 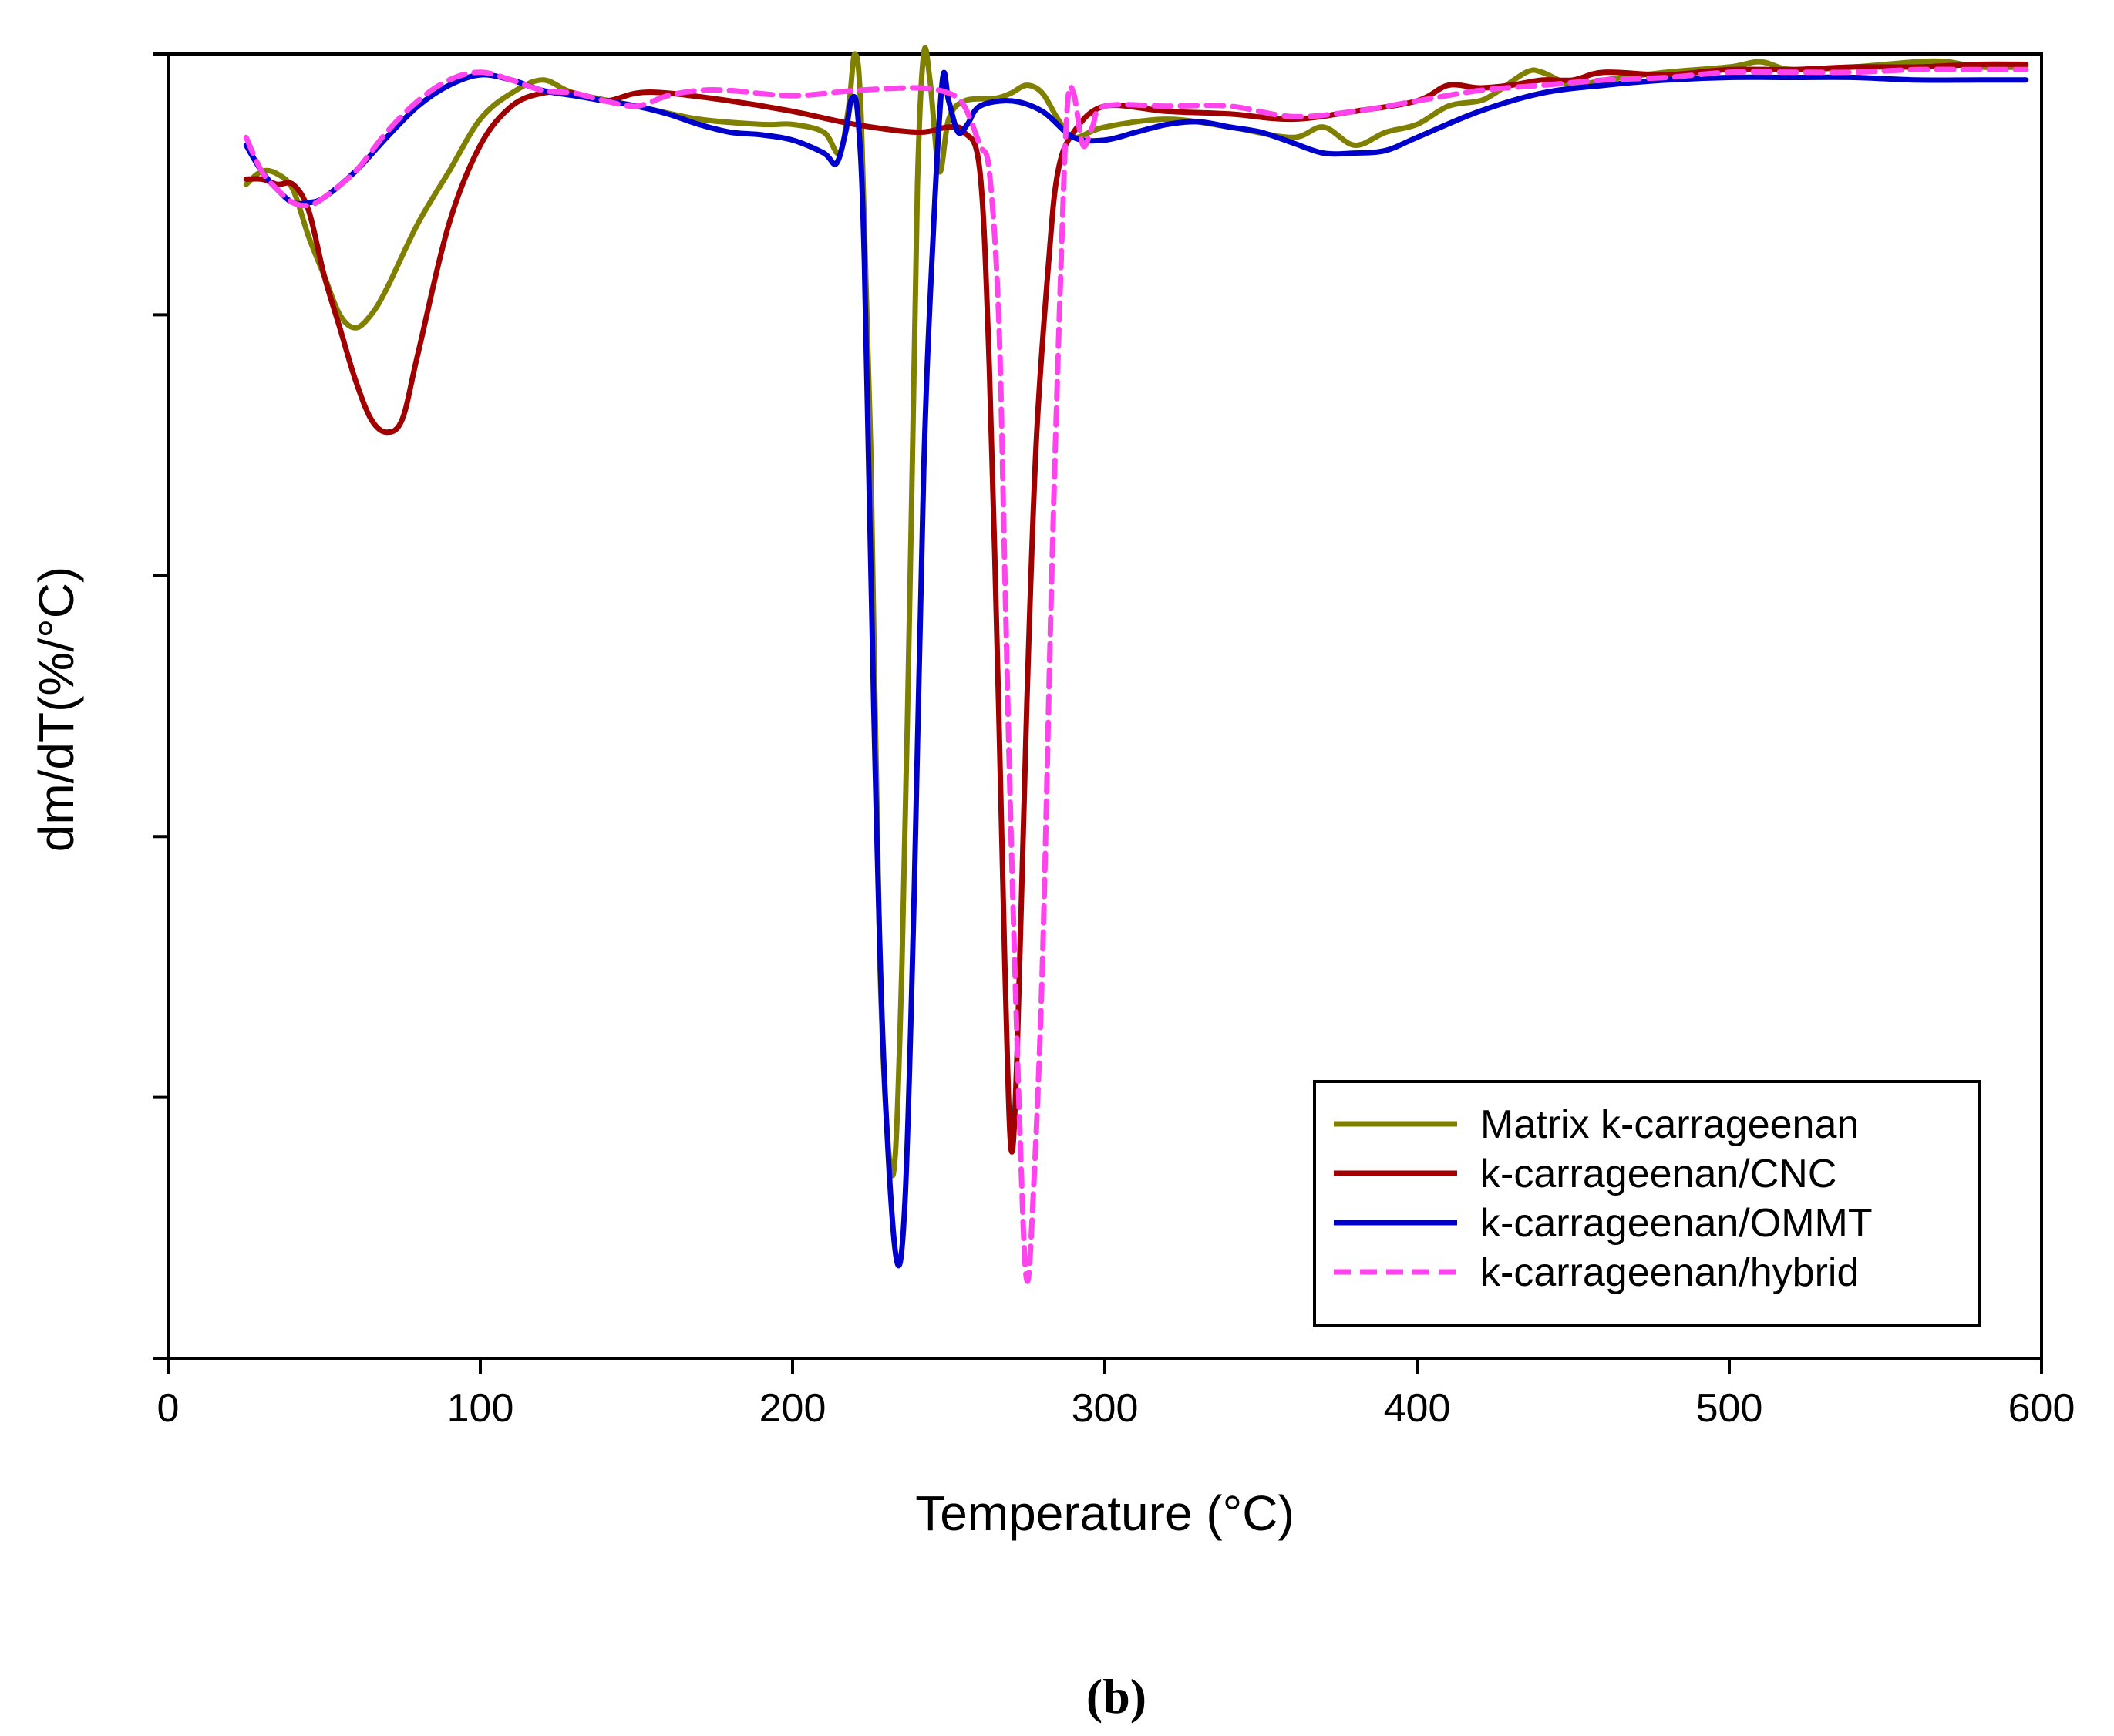 What do you see at coordinates (1105, 1408) in the screenshot?
I see `x-tick-label: 300` at bounding box center [1105, 1408].